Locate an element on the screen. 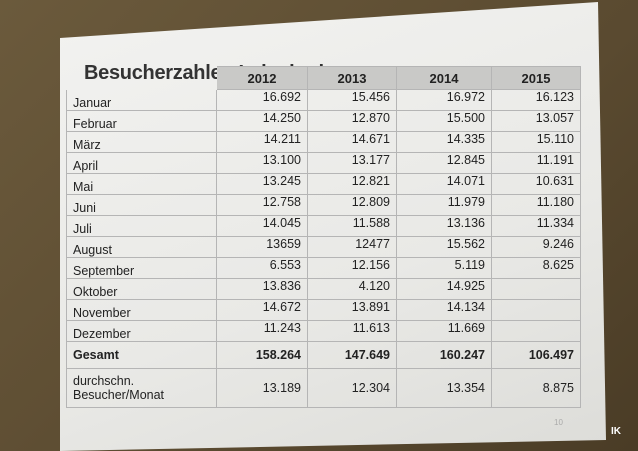 The height and width of the screenshot is (451, 638). value-cell: 11.588 is located at coordinates (352, 226).